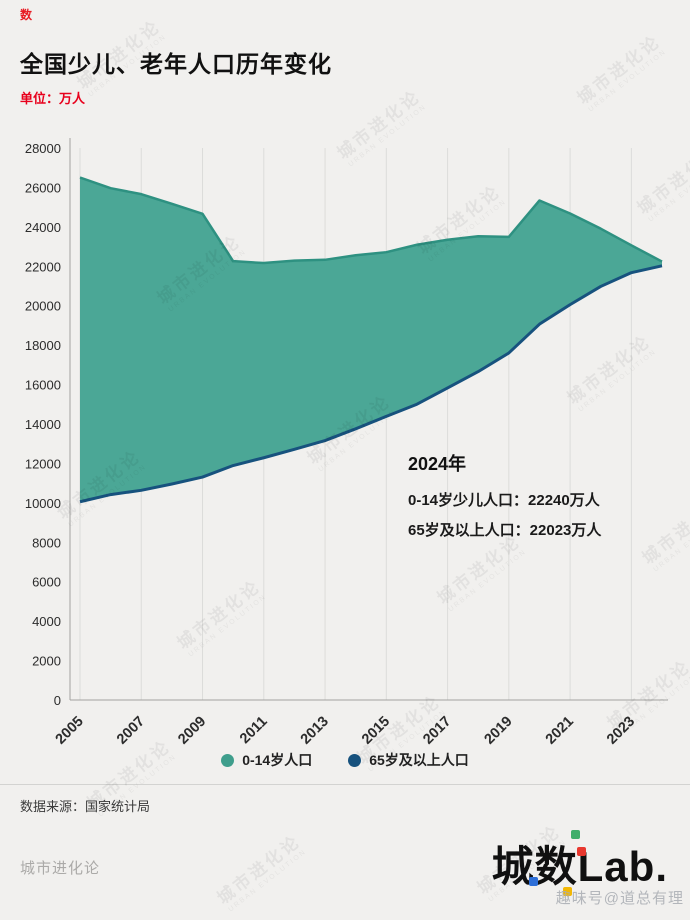  What do you see at coordinates (581, 851) in the screenshot?
I see `logo-red-dot-icon` at bounding box center [581, 851].